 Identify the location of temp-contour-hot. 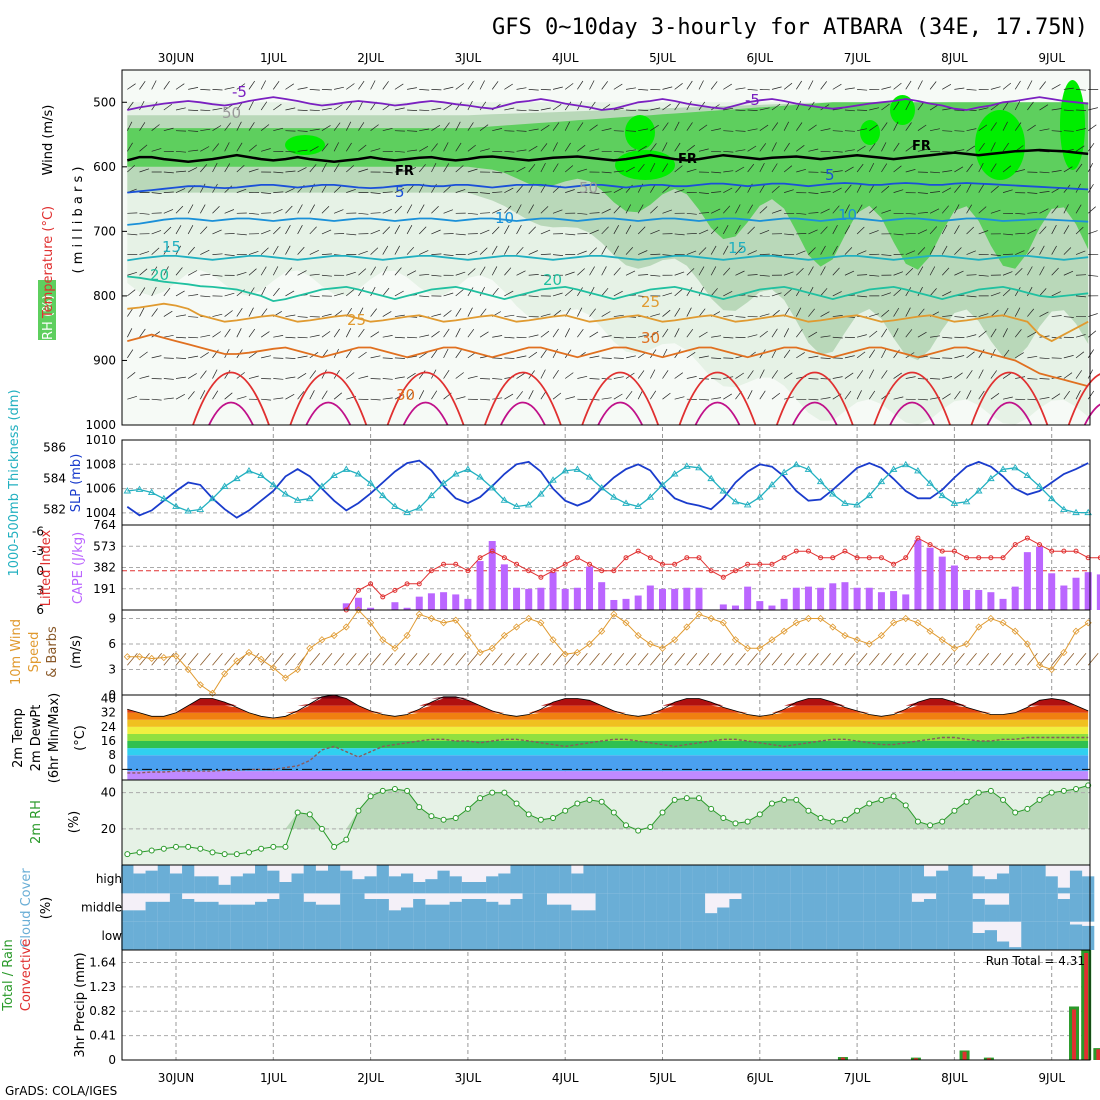
(717, 398).